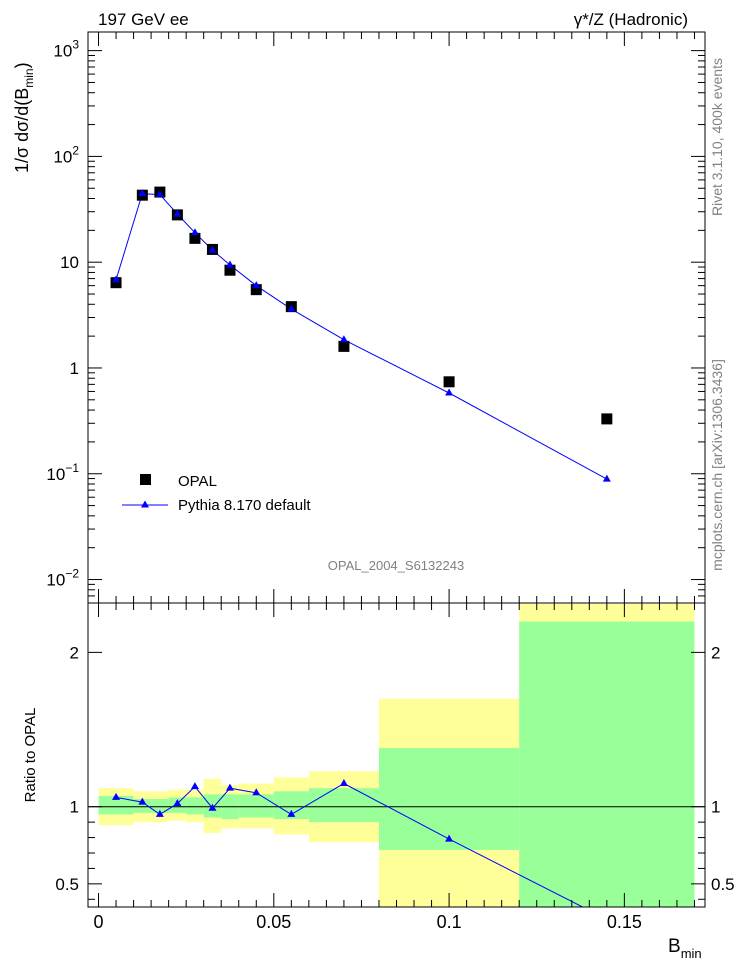 This screenshot has height=972, width=746. What do you see at coordinates (244, 505) in the screenshot?
I see `legend-pythia-label: Pythia 8.170 default` at bounding box center [244, 505].